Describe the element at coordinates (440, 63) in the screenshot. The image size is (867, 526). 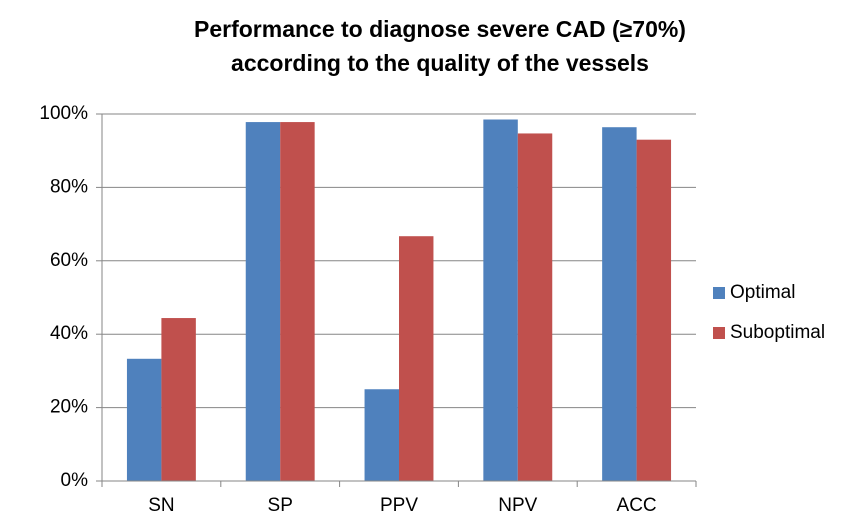
I see `chart-title: according to the quality of the vessels` at that location.